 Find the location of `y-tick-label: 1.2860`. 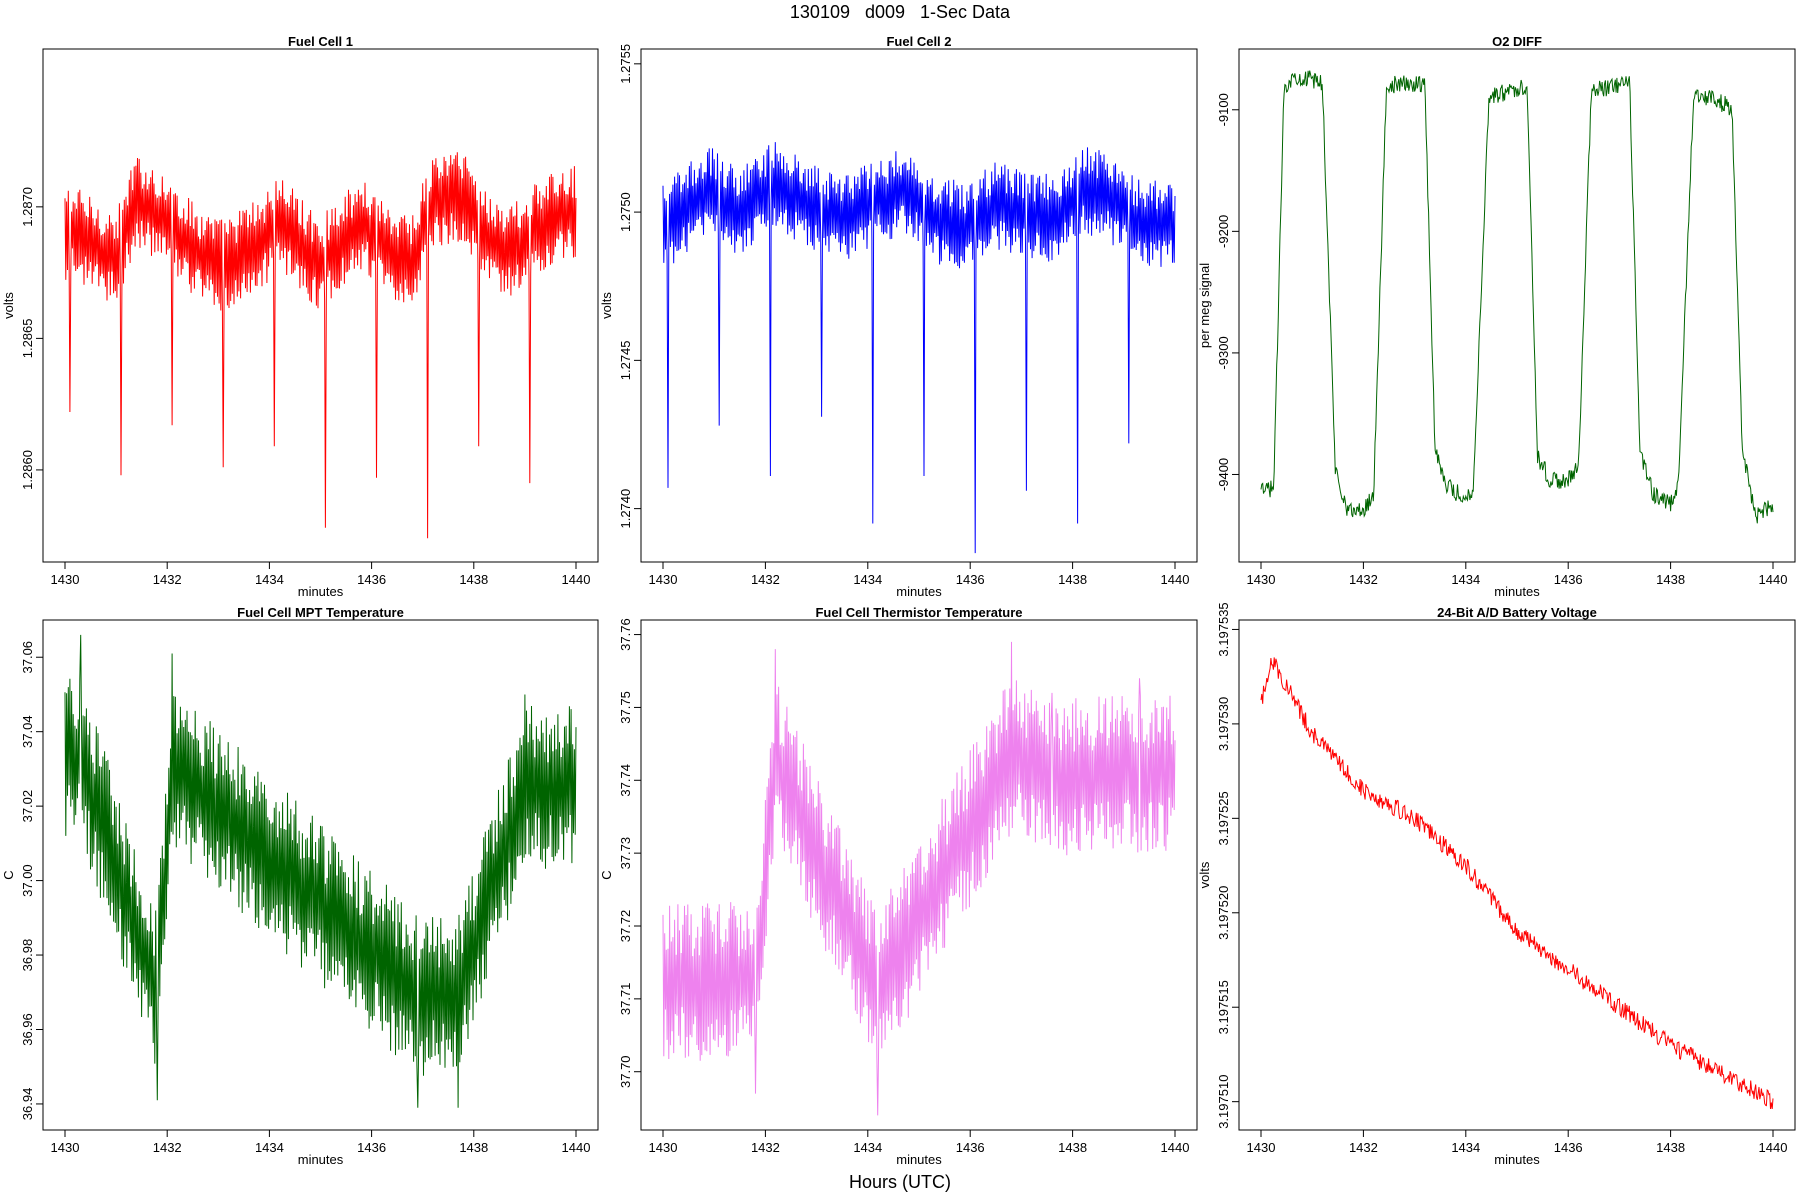

y-tick-label: 1.2860 is located at coordinates (27, 470).